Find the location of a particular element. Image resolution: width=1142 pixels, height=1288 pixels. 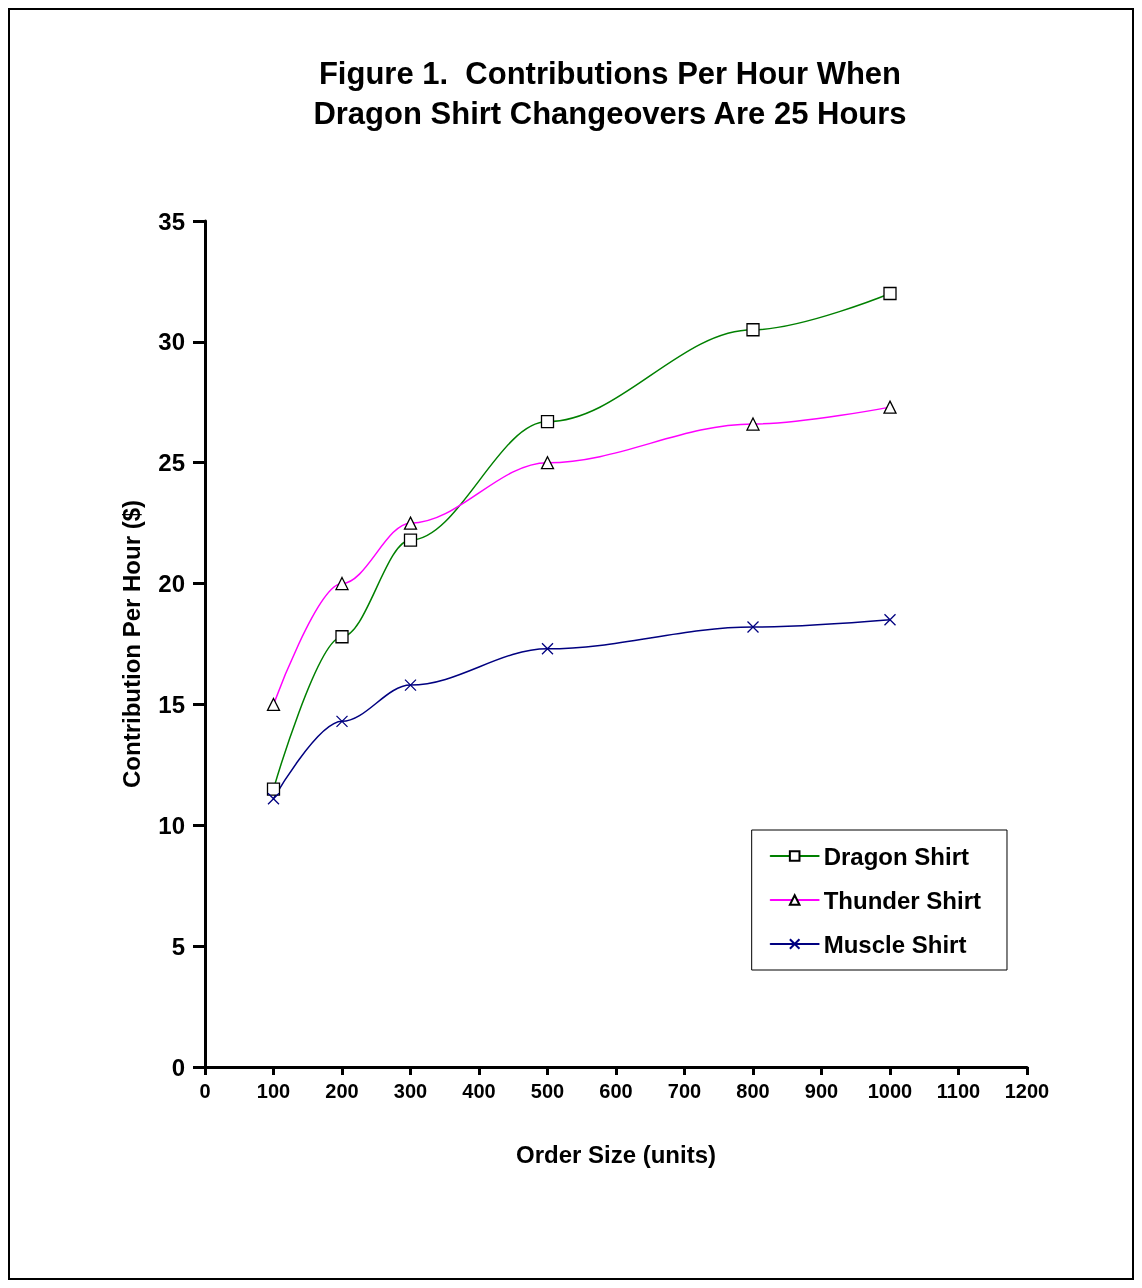

y-tick-label: 25 is located at coordinates (171, 463).